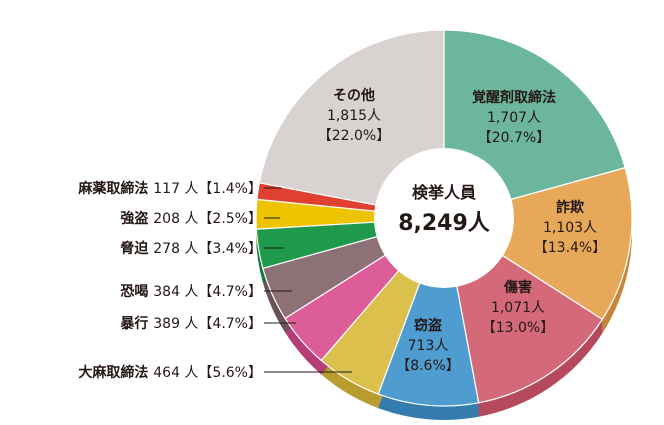  I want to click on slice-value: 1,815人, so click(354, 116).